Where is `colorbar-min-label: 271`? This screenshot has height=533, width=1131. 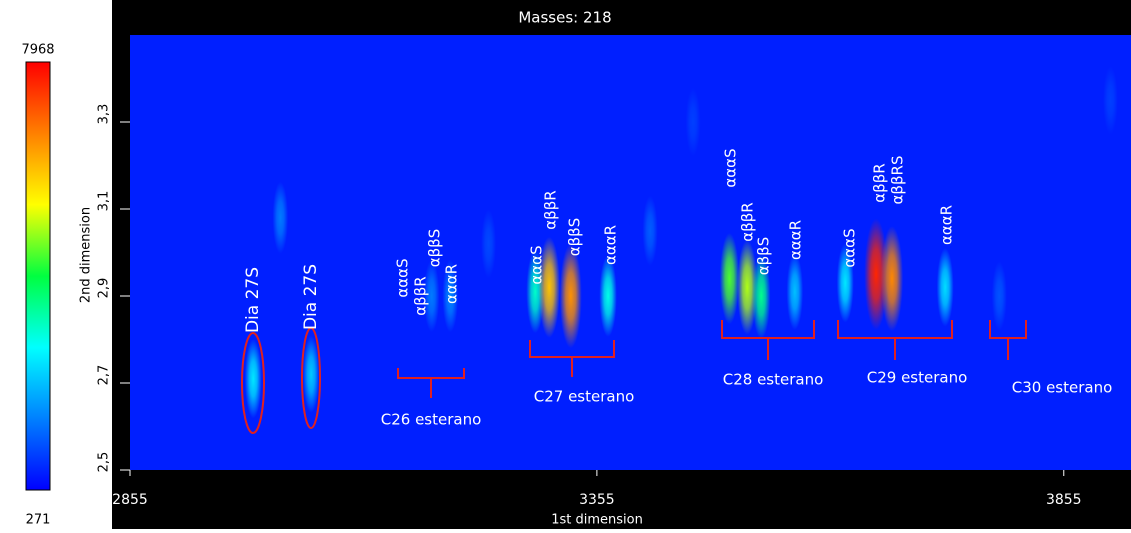
colorbar-min-label: 271 is located at coordinates (38, 520).